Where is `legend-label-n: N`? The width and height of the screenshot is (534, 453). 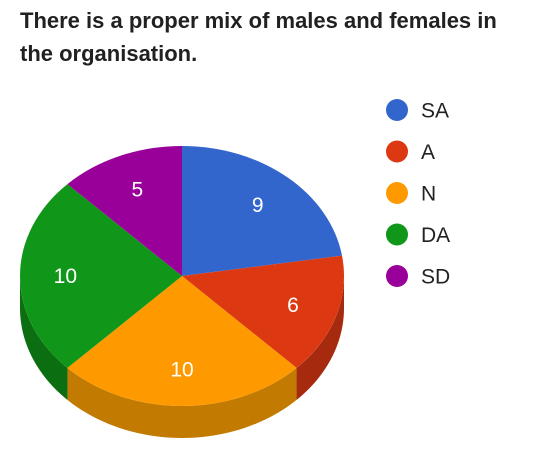 legend-label-n: N is located at coordinates (428, 194).